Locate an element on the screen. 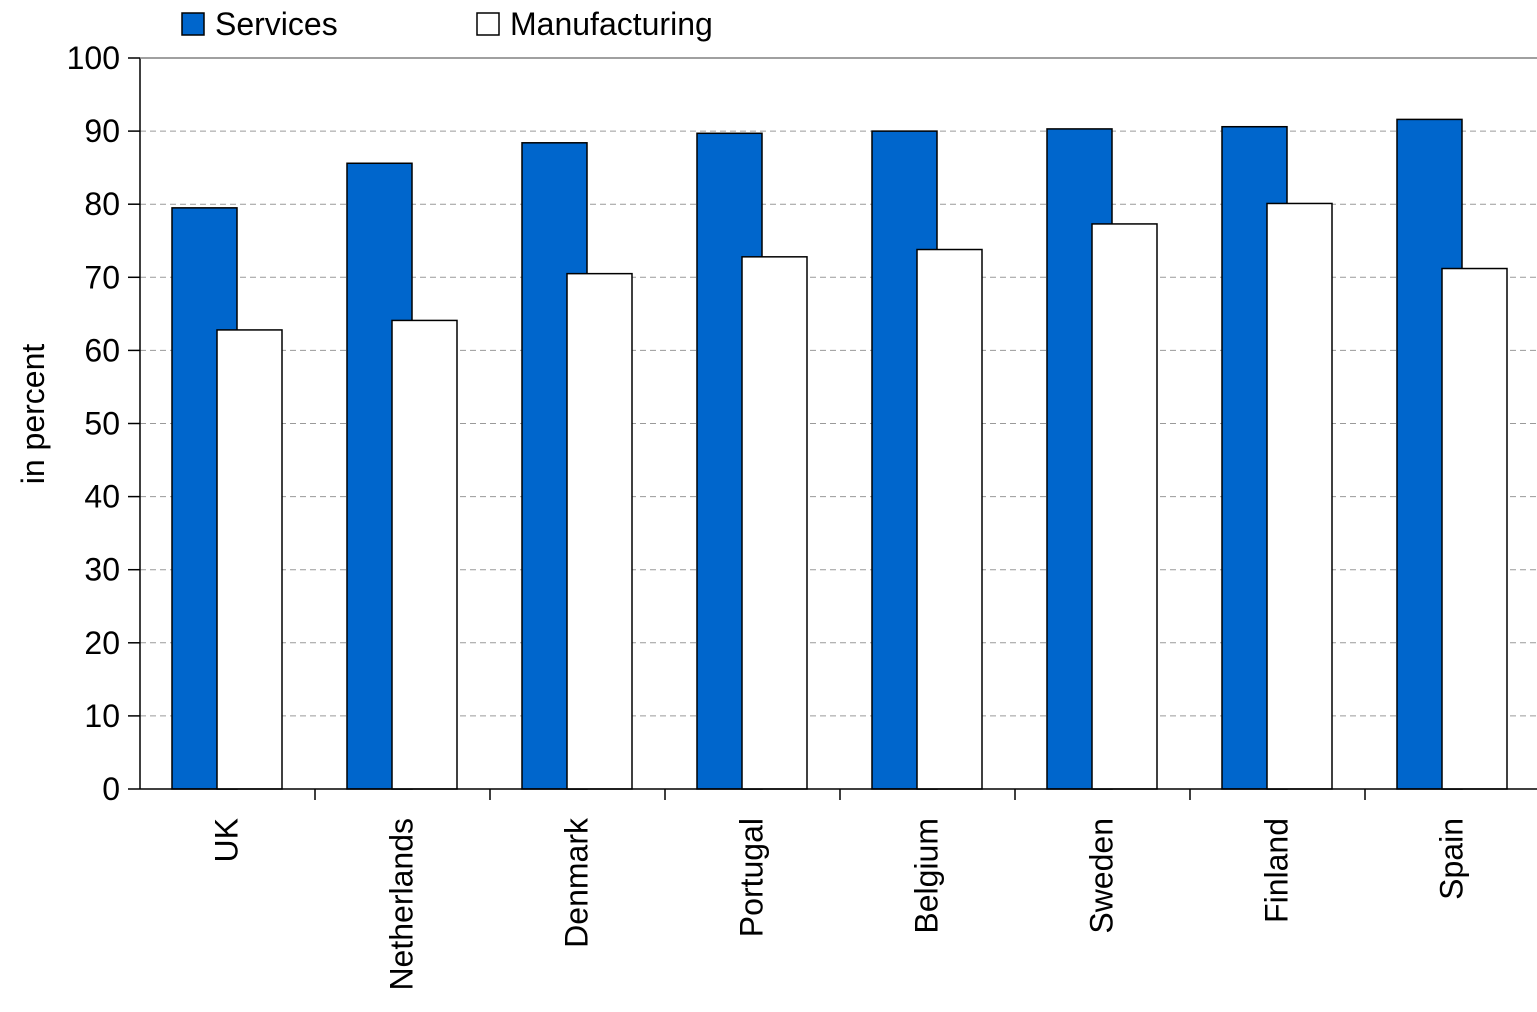 This screenshot has height=1012, width=1537. category-label: Netherlands is located at coordinates (402, 904).